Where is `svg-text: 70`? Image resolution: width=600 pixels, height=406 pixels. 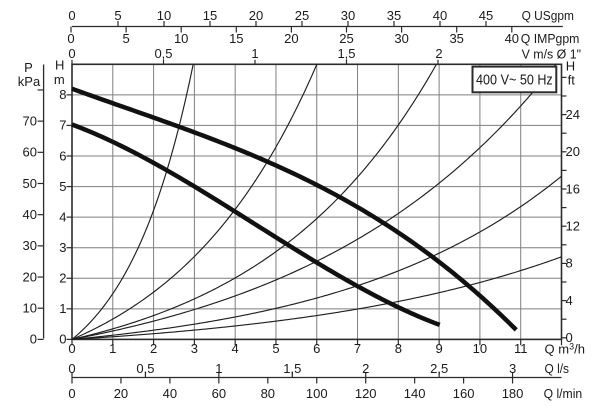 svg-text: 70 is located at coordinates (30, 120).